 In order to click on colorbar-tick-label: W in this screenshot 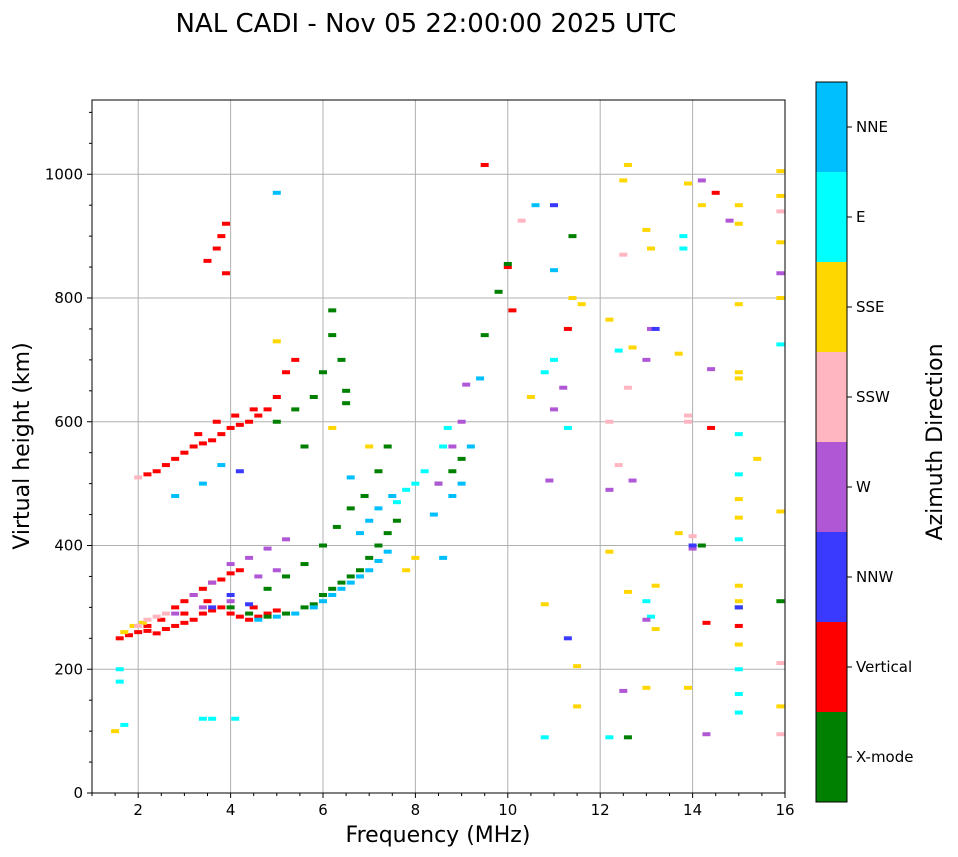, I will do `click(863, 487)`.